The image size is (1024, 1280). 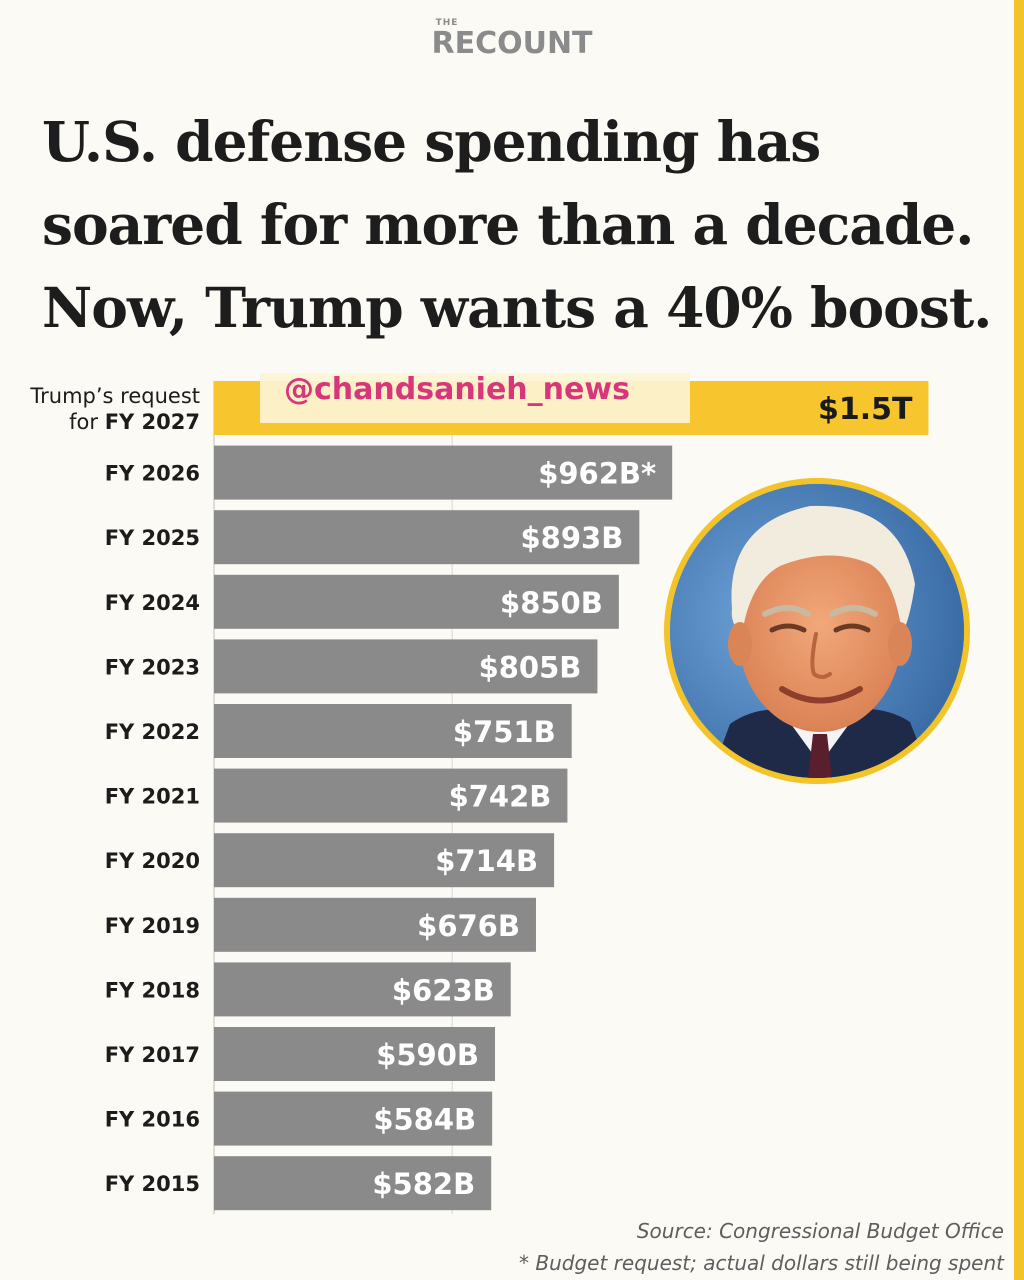 I want to click on headline-line-3: Now, Trump wants a 40% boost., so click(x=517, y=307).